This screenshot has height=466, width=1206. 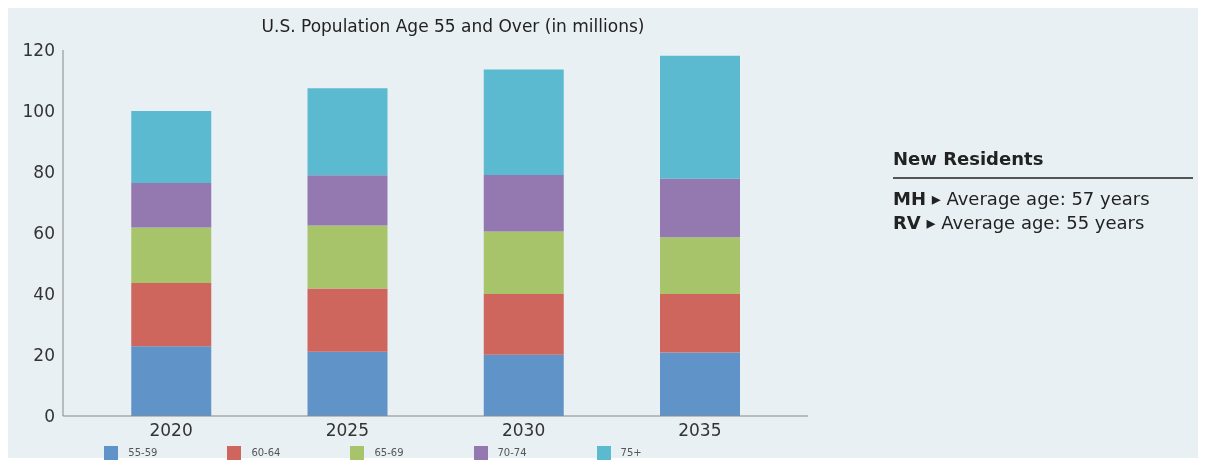 I want to click on y-tick-label: 100, so click(x=38, y=111).